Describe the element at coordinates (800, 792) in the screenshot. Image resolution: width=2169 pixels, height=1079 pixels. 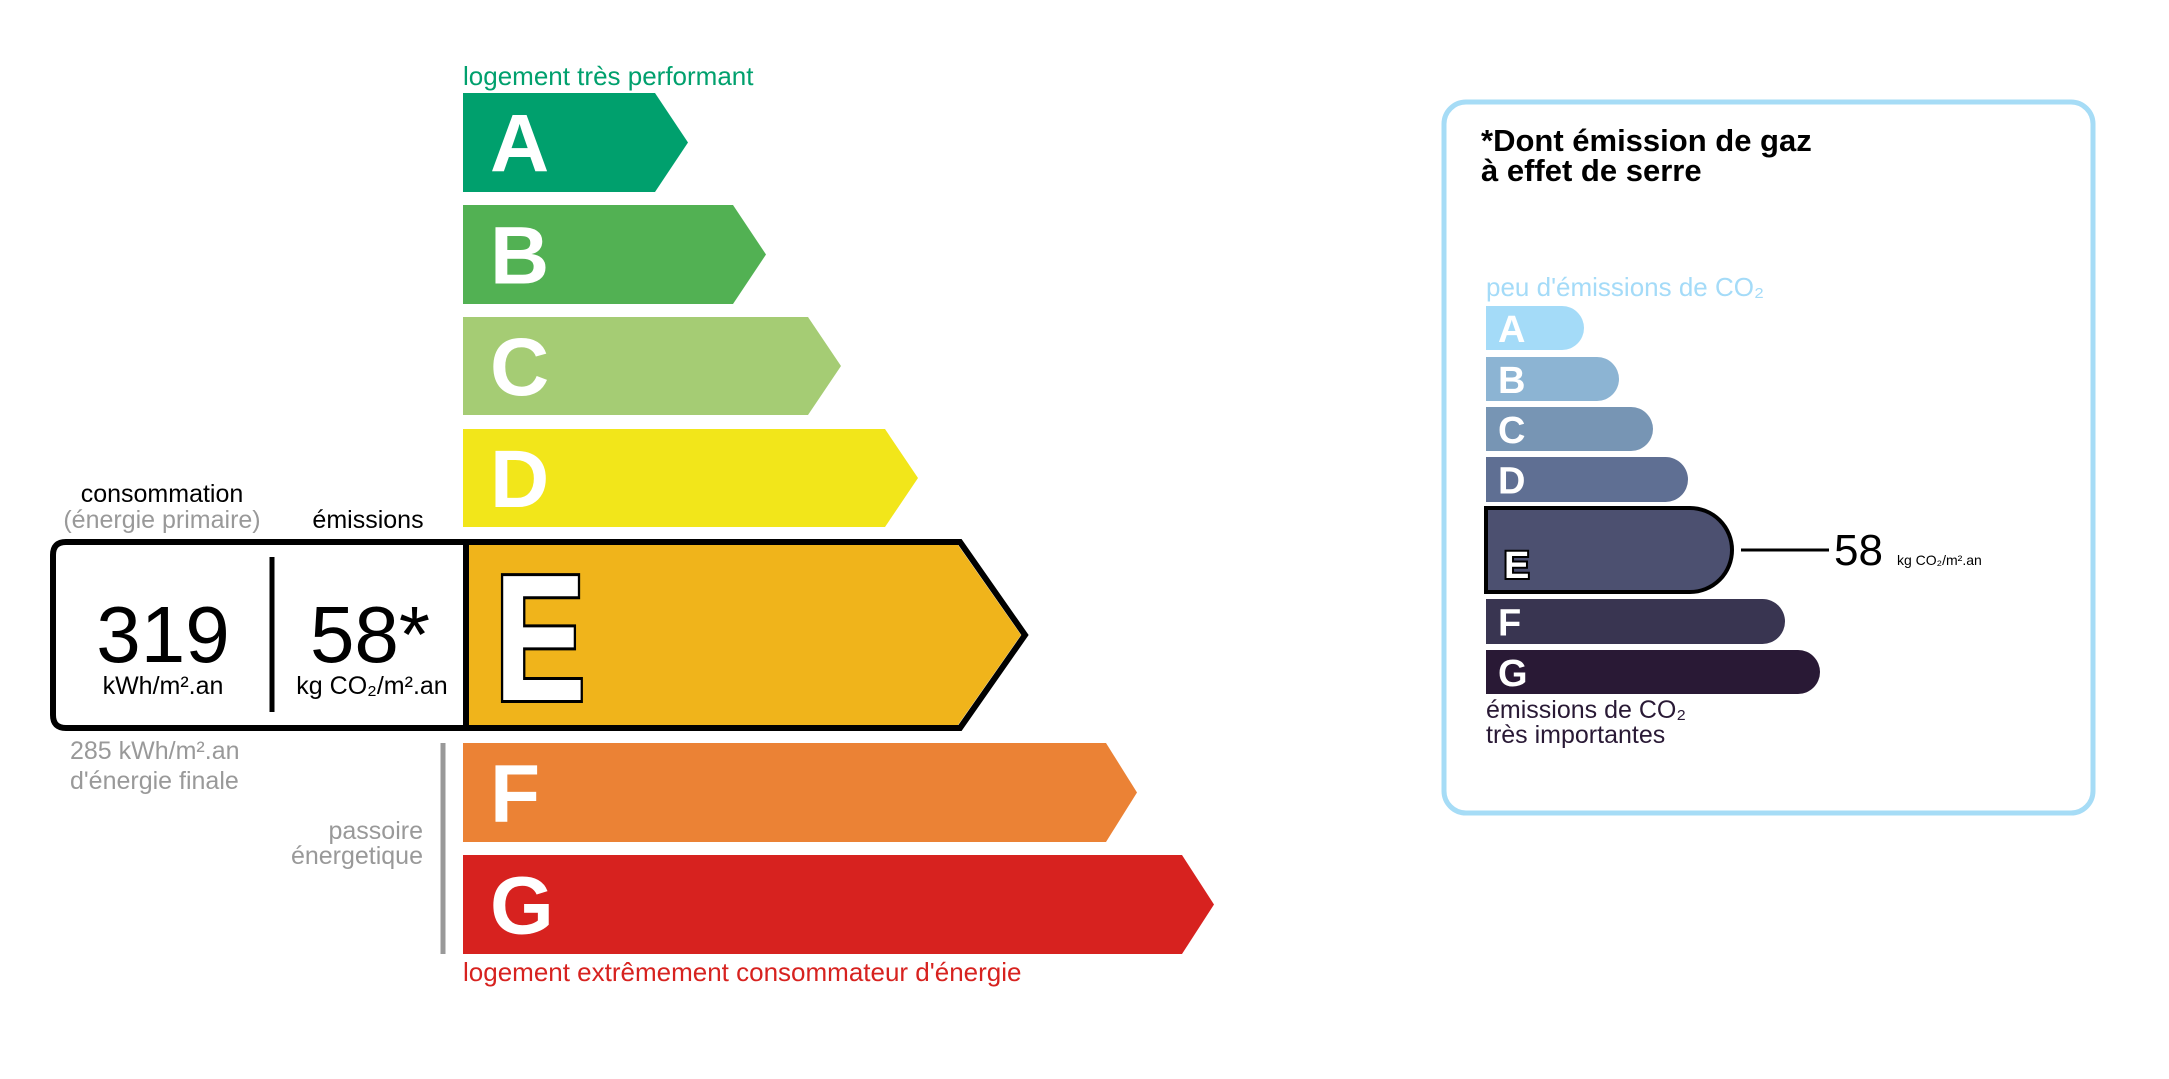
I see `energy-bar-F` at that location.